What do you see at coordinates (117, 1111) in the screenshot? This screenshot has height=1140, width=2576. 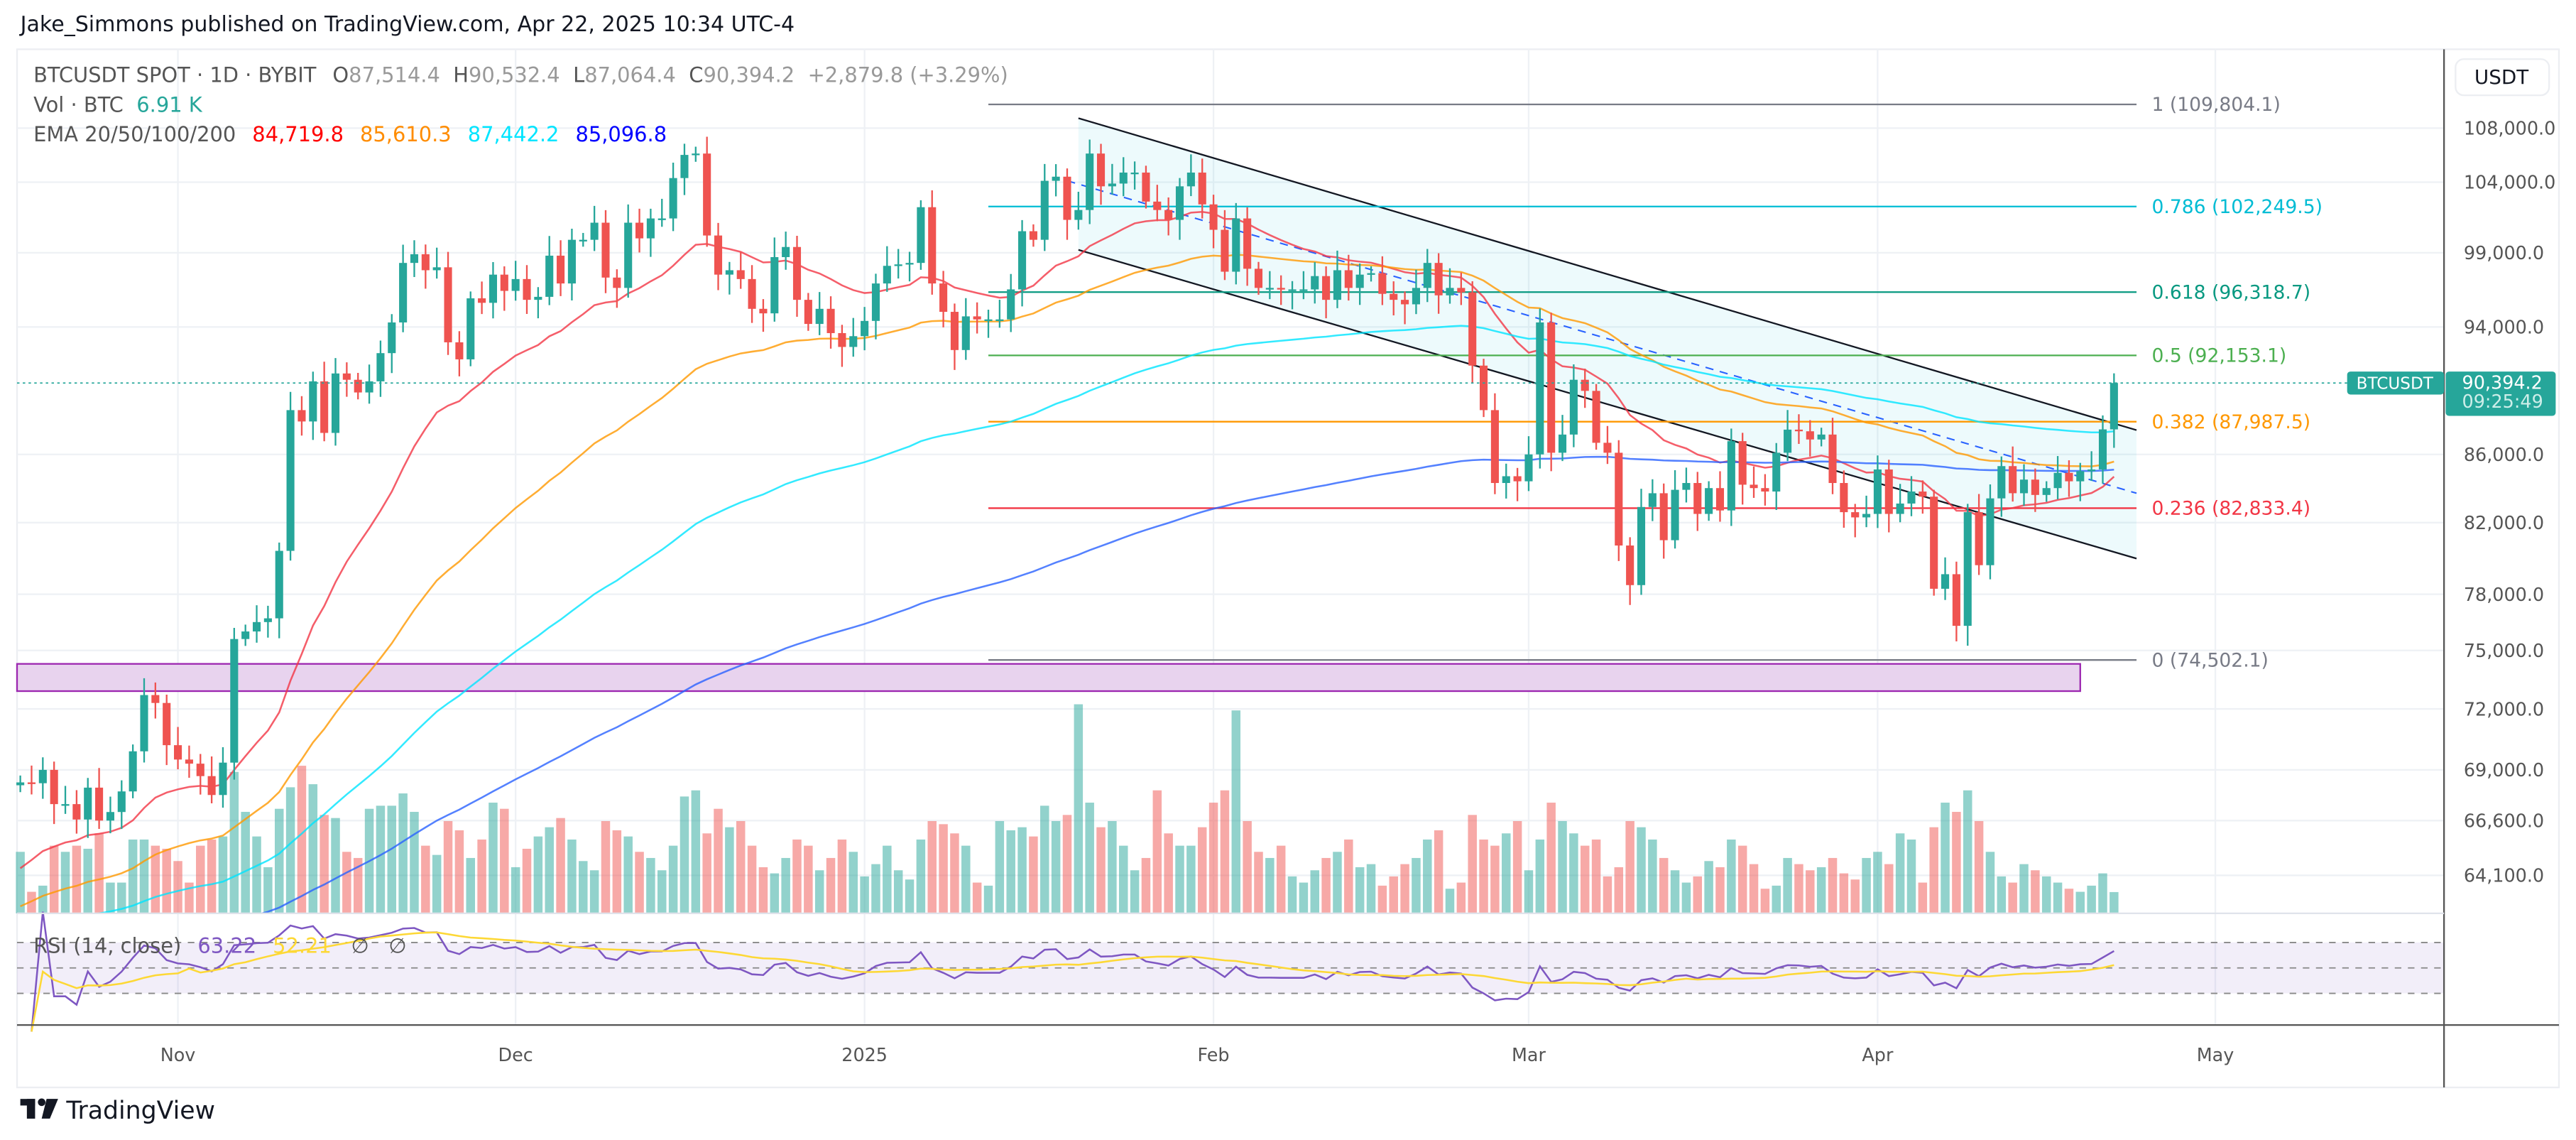 I see `tradingview-logo: TradingView` at bounding box center [117, 1111].